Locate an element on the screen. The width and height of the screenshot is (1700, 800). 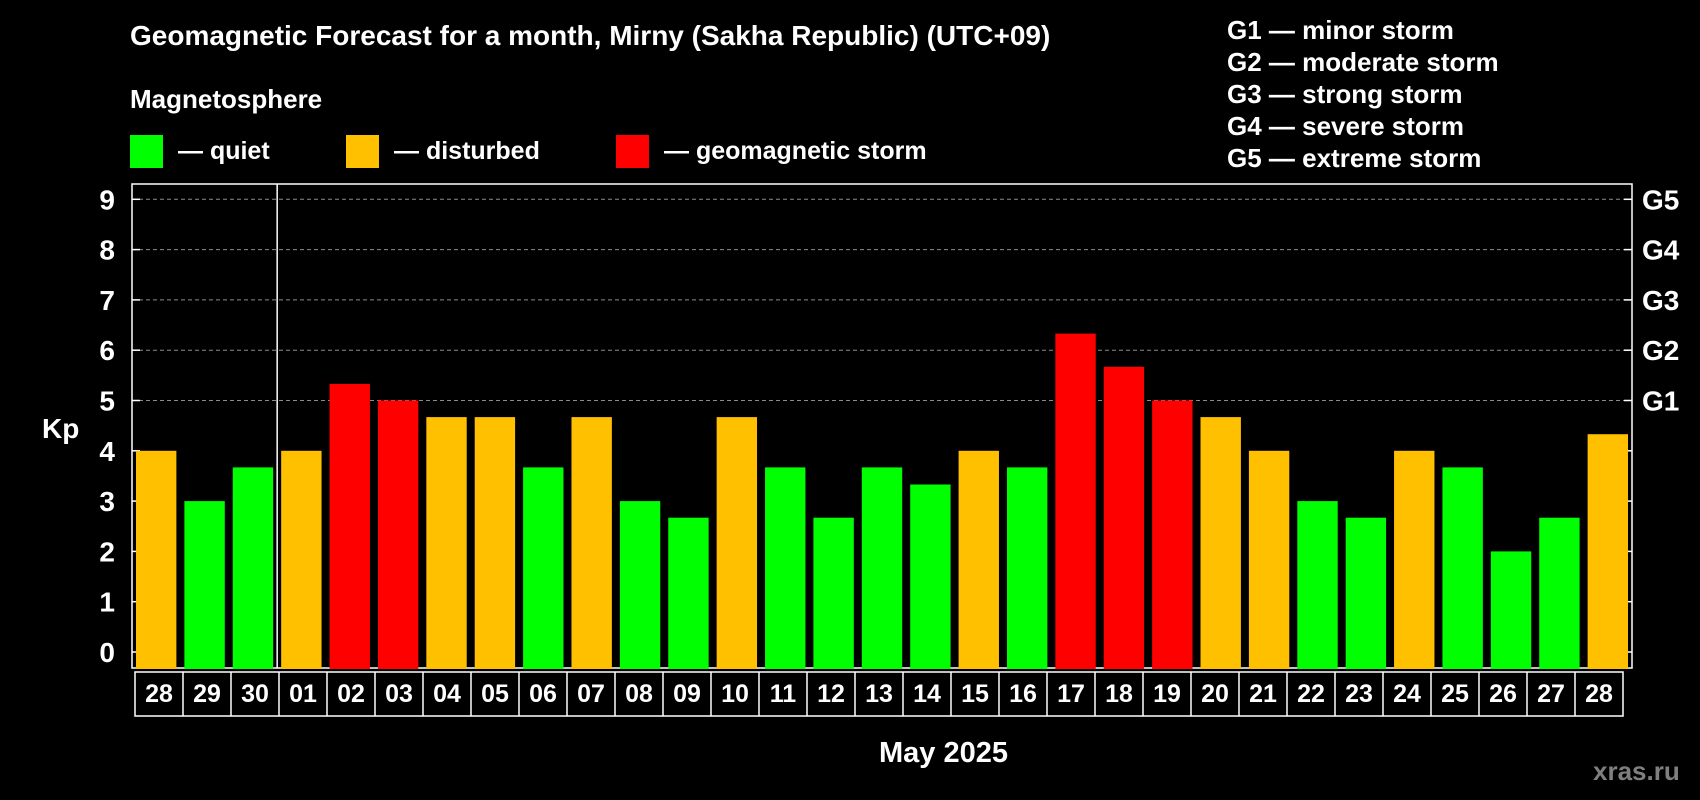
y-tick-label: 5 is located at coordinates (107, 401).